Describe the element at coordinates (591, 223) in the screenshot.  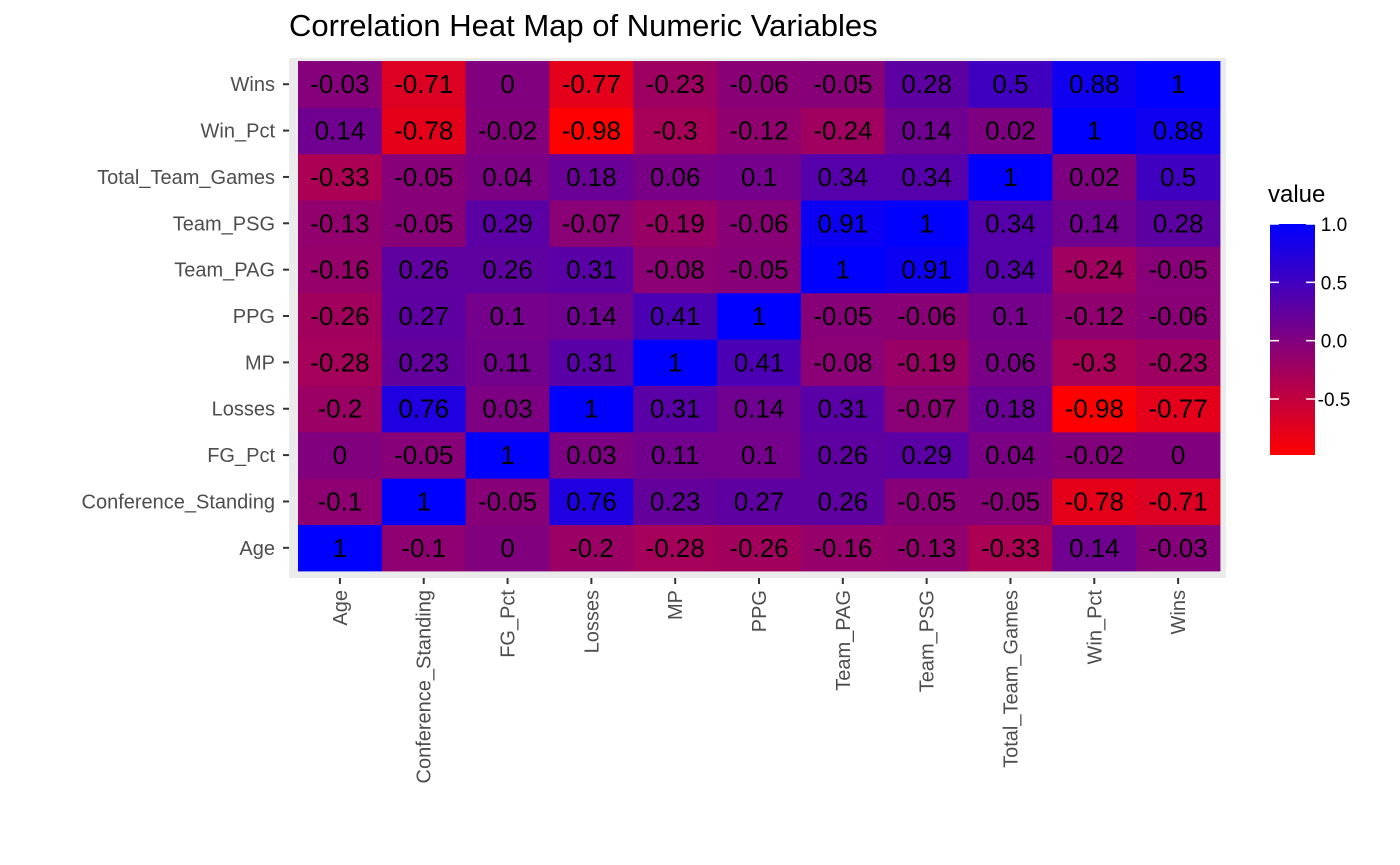
I see `heatmap-cell-Team_PSG-Losses` at that location.